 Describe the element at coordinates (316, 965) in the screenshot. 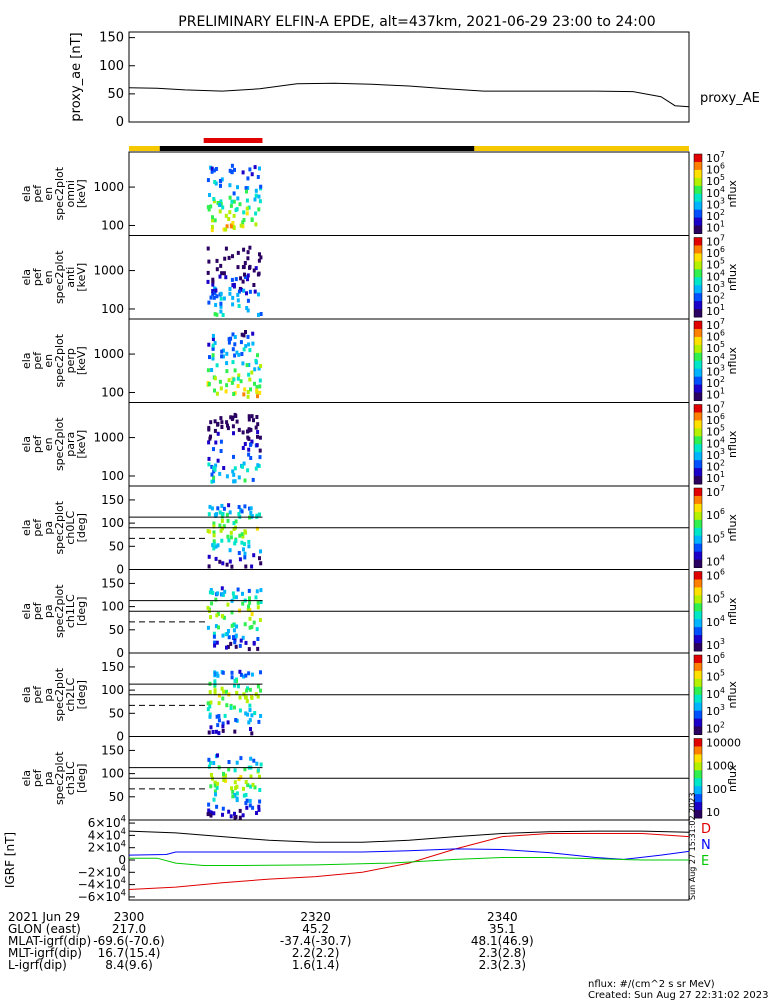

I see `footer-row-value: 1.6(1.4)` at that location.